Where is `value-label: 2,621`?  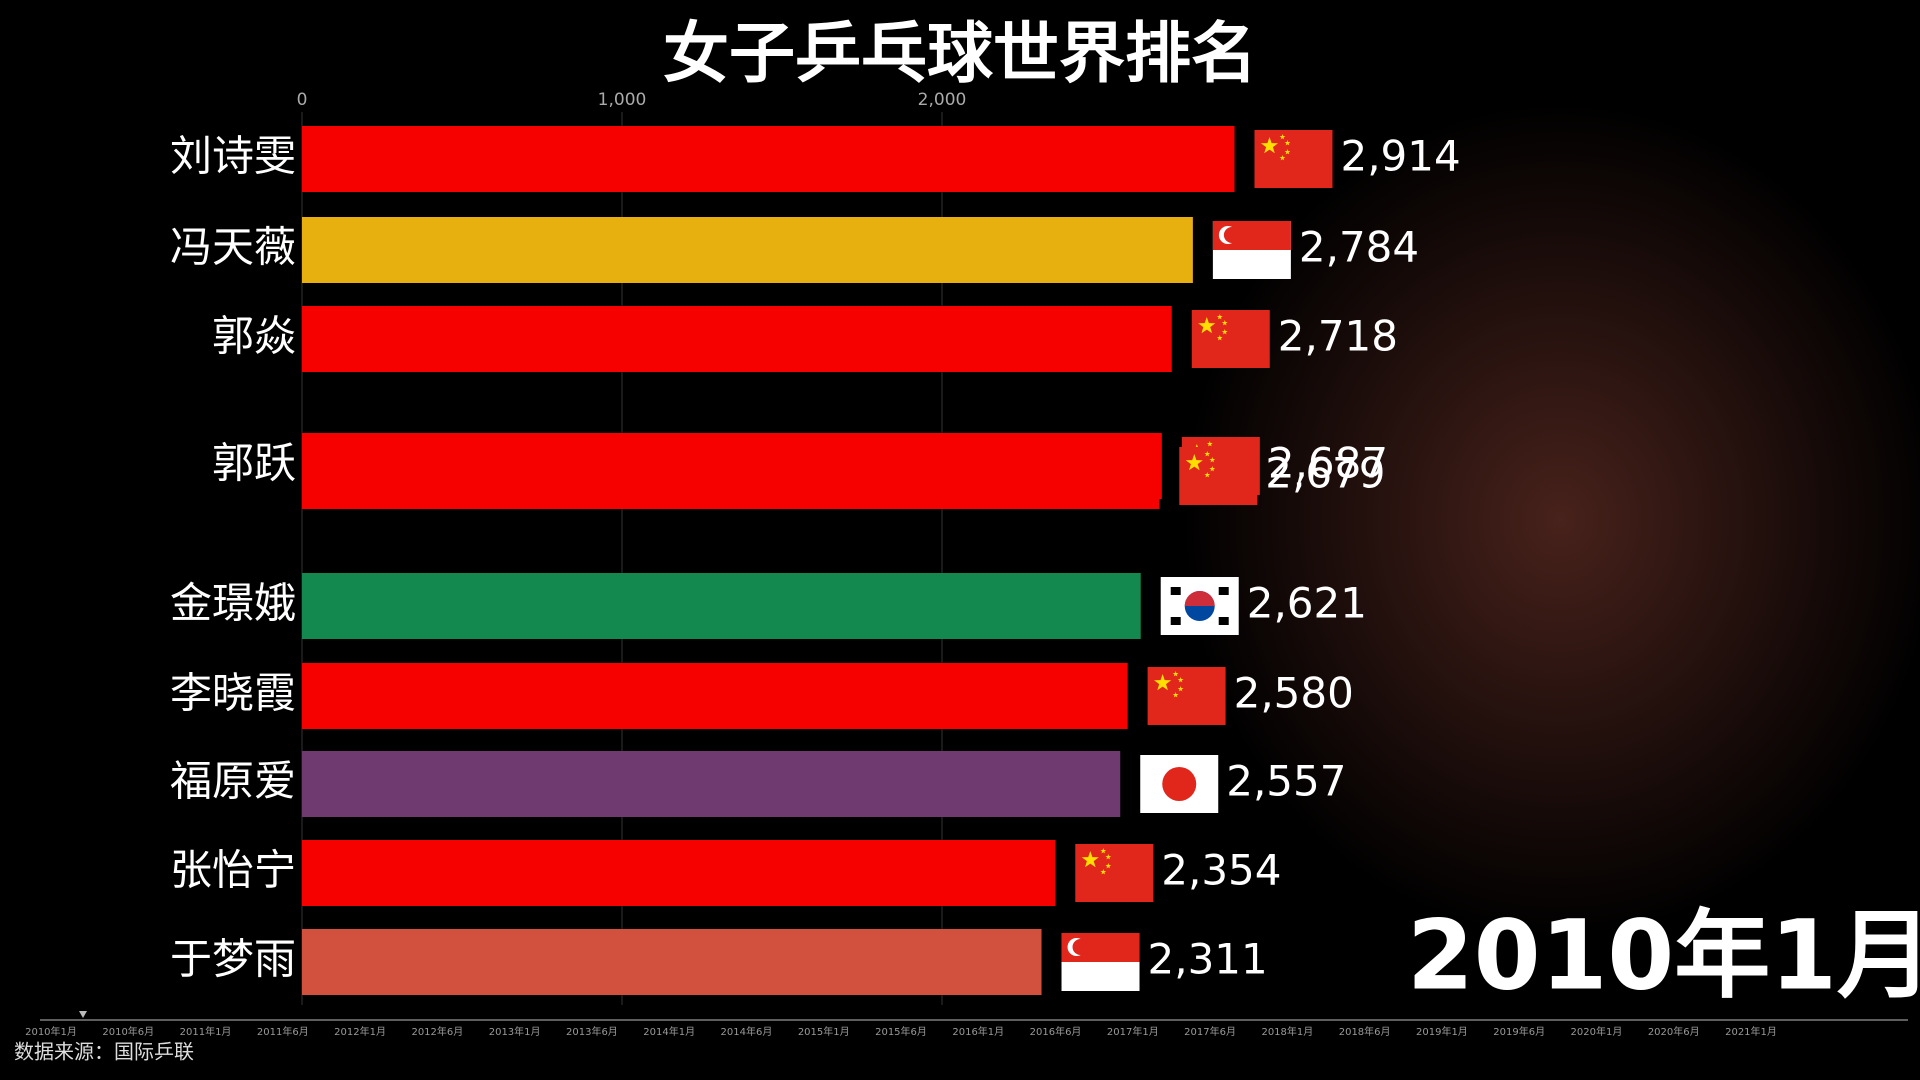 value-label: 2,621 is located at coordinates (1307, 603).